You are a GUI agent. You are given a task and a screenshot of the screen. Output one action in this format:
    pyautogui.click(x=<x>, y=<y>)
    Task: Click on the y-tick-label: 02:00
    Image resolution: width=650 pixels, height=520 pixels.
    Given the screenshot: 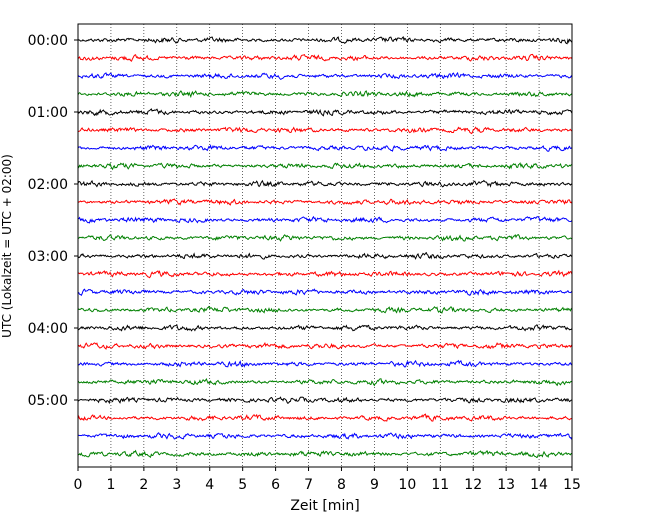 What is the action you would take?
    pyautogui.click(x=48, y=185)
    